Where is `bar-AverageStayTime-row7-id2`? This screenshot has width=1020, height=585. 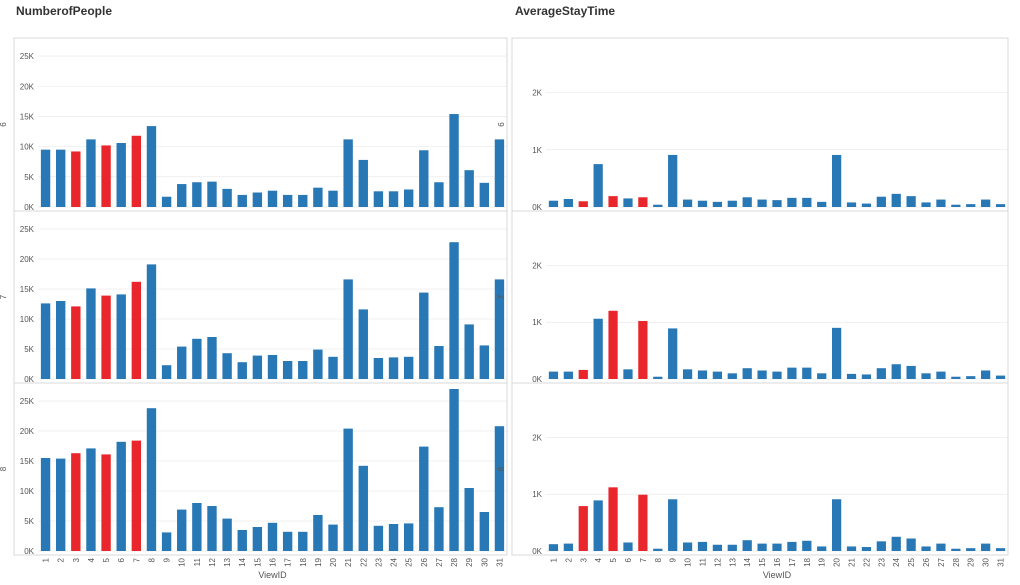
bar-AverageStayTime-row7-id2 is located at coordinates (568, 375).